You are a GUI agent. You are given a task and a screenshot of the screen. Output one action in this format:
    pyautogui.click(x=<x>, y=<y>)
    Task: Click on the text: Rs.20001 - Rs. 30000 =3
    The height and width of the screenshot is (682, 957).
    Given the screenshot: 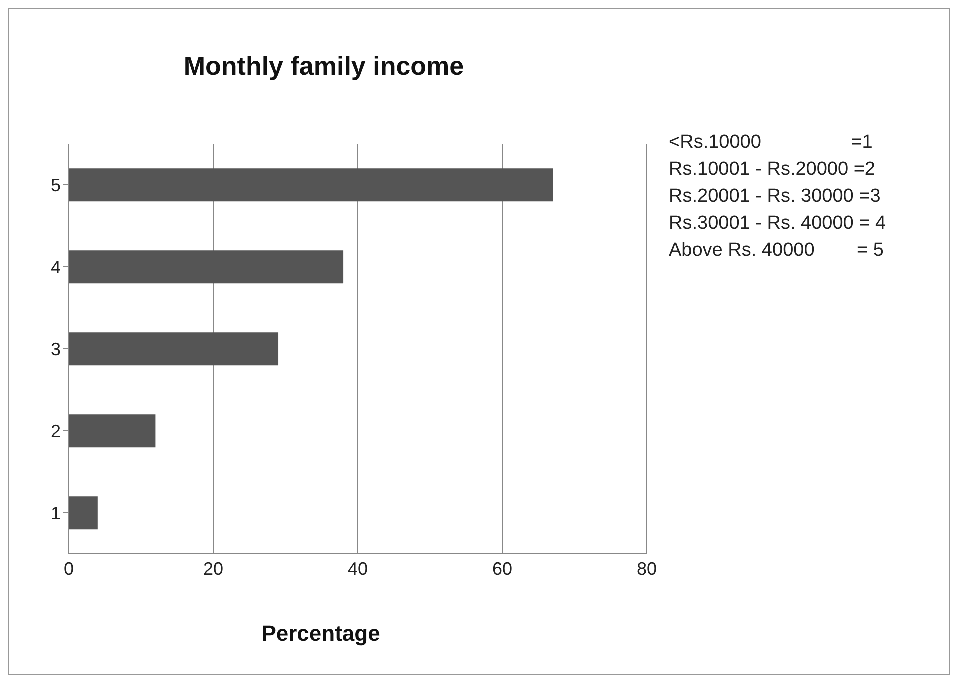 What is the action you would take?
    pyautogui.click(x=775, y=197)
    